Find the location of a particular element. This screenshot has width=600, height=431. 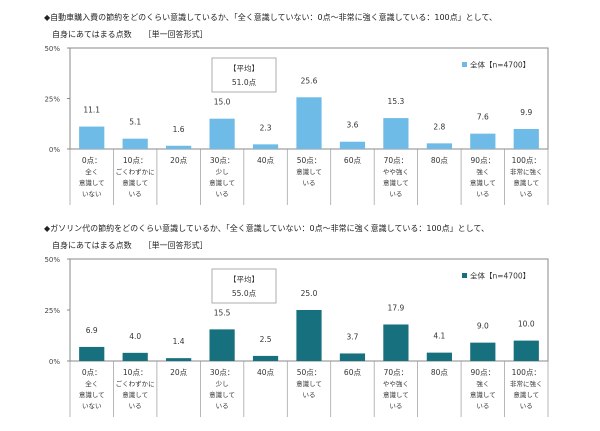

category-label: 非常に強く is located at coordinates (526, 383).